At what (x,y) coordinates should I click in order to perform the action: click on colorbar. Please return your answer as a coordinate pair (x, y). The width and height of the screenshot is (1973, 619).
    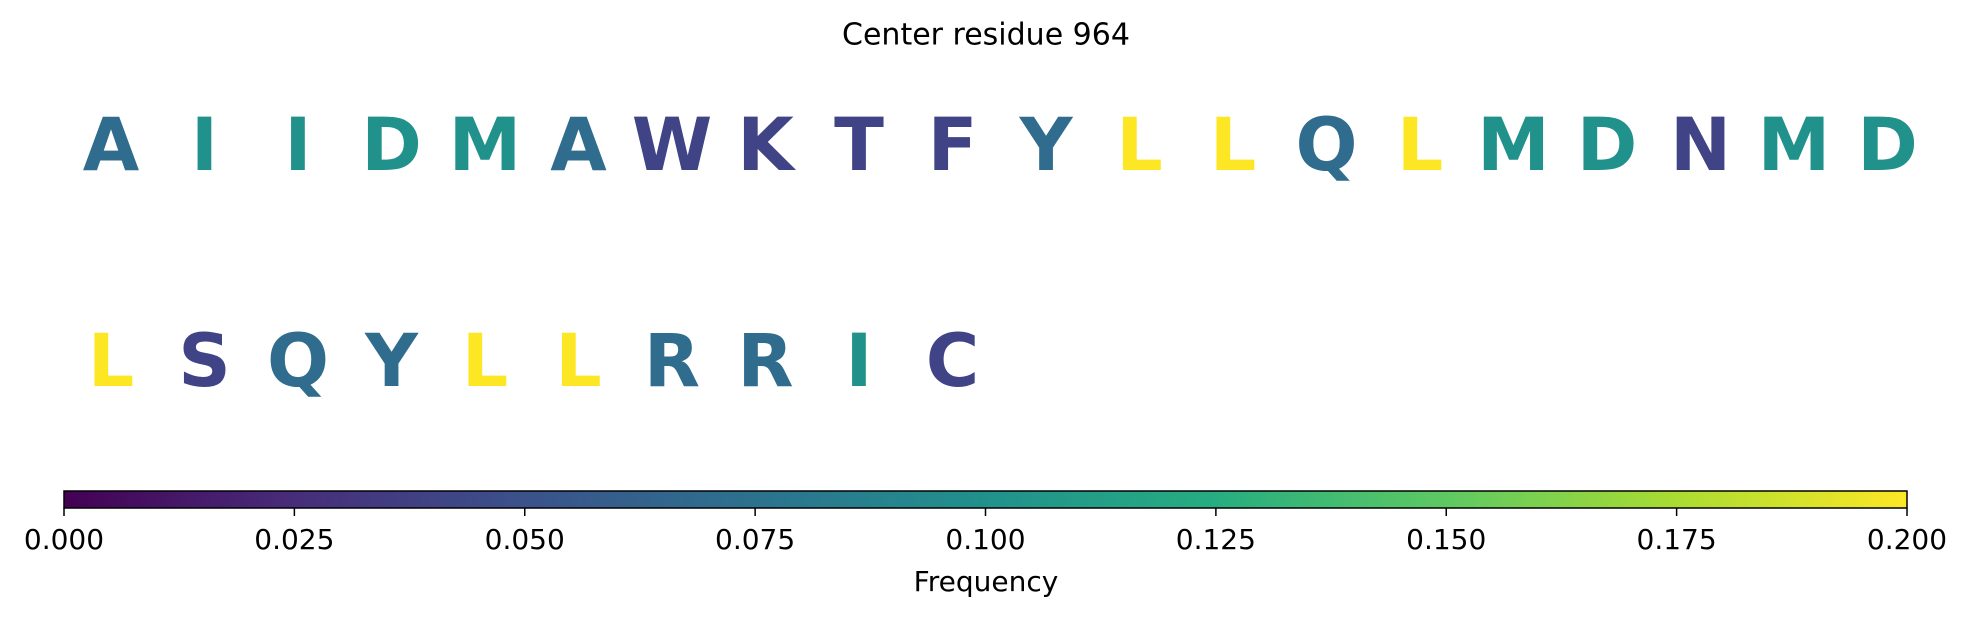
    Looking at the image, I should click on (985, 499).